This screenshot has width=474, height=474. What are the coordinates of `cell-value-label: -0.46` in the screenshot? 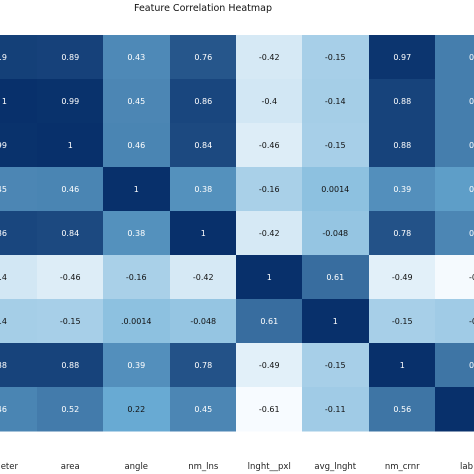 It's located at (269, 145).